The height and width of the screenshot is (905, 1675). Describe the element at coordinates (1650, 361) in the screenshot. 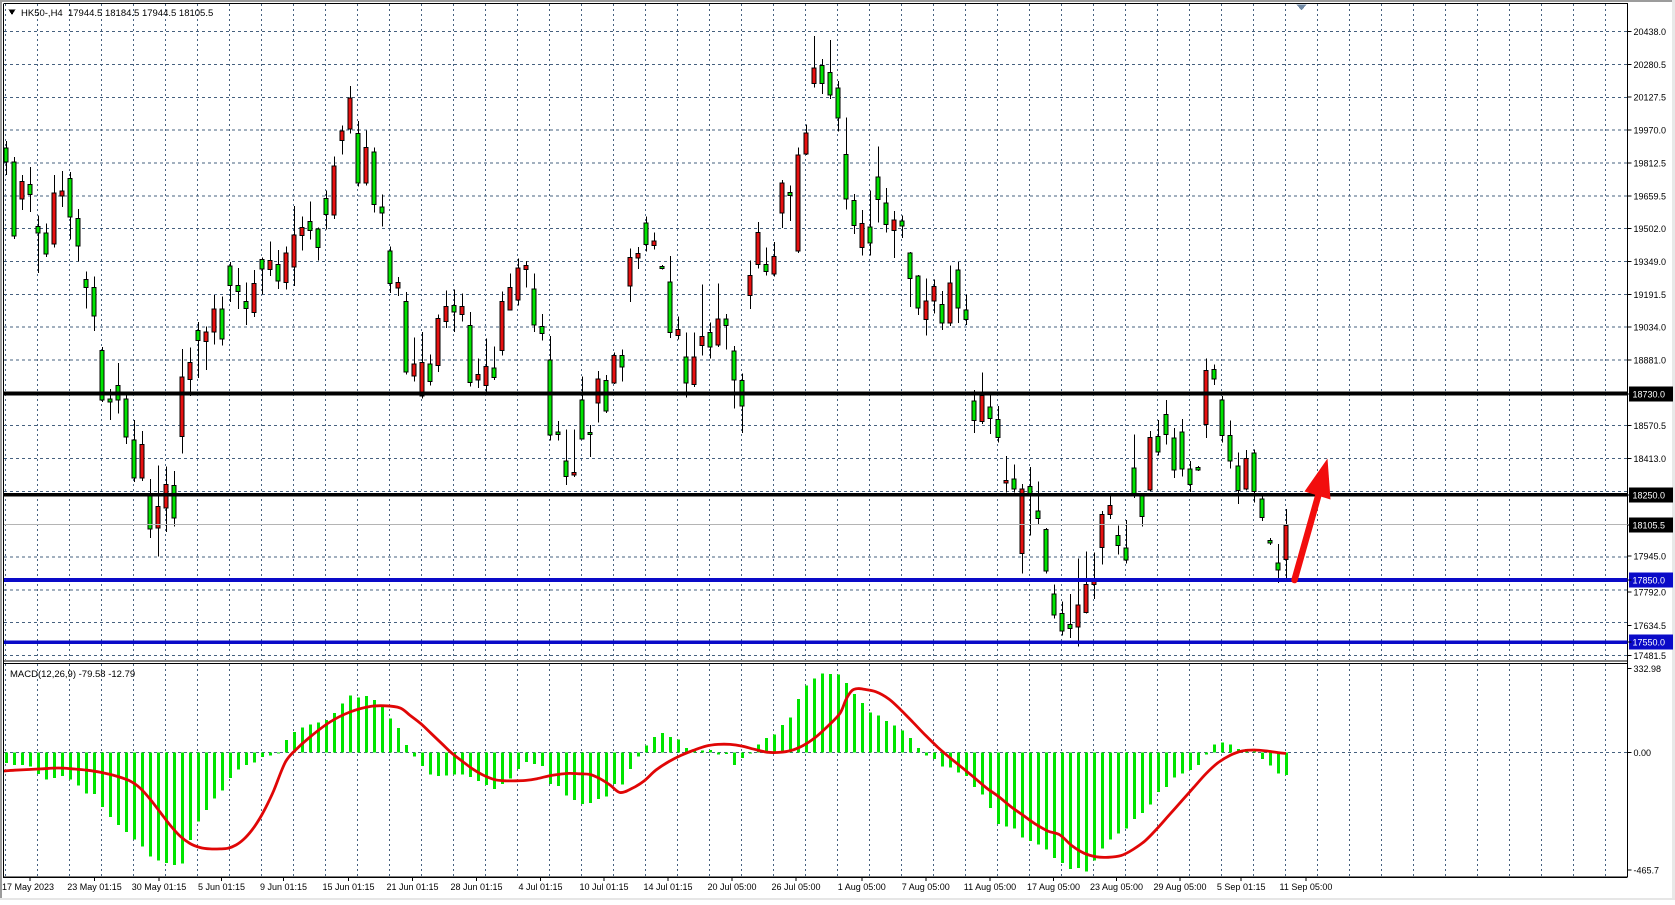

I see `svg-text: 18881.0` at that location.